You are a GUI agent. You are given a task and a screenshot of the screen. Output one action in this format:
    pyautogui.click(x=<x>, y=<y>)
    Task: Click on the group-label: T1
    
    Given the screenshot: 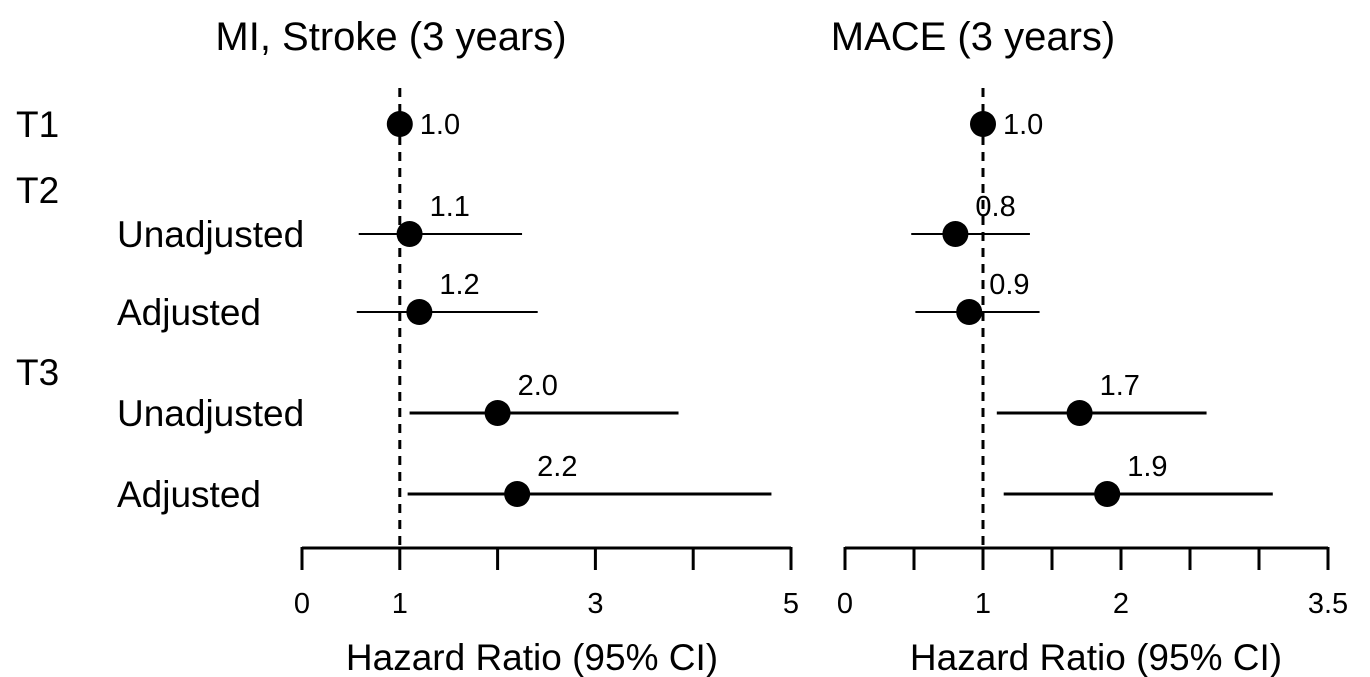 What is the action you would take?
    pyautogui.click(x=37, y=124)
    